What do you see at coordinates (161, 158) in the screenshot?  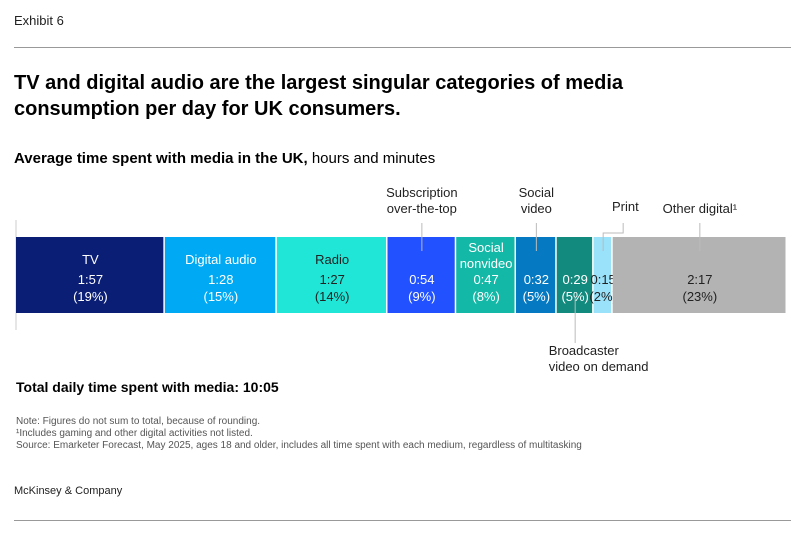 I see `subtitle-bold: Average time spent with media in the UK,` at bounding box center [161, 158].